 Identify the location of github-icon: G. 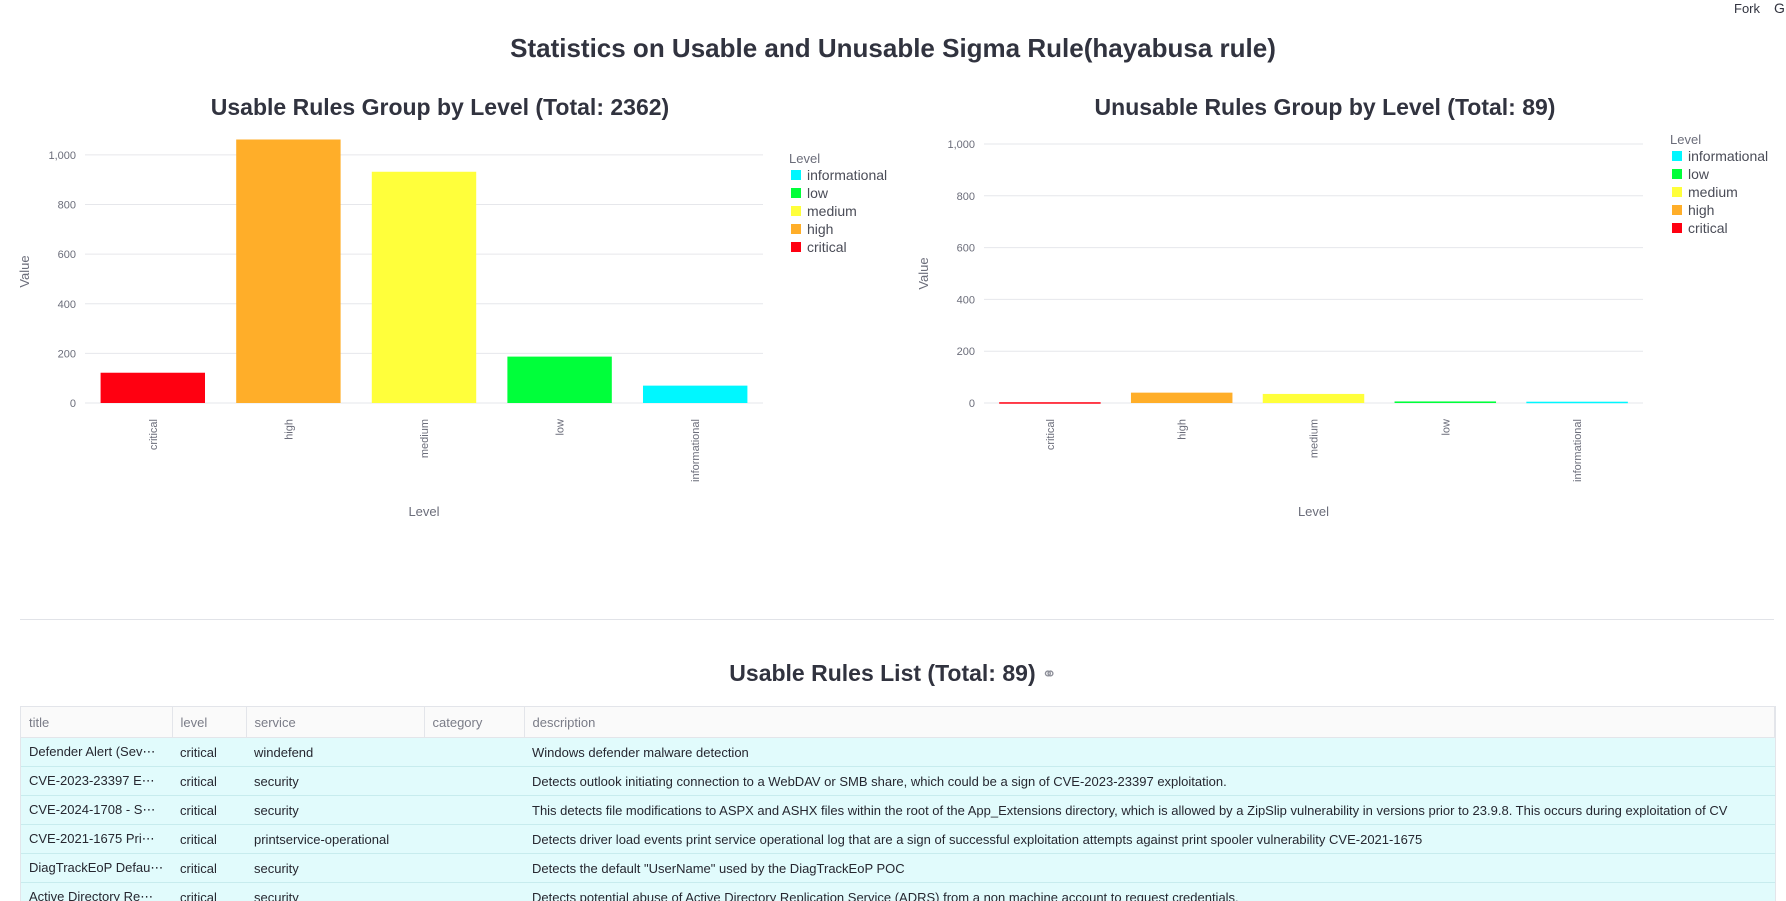
(1779, 8).